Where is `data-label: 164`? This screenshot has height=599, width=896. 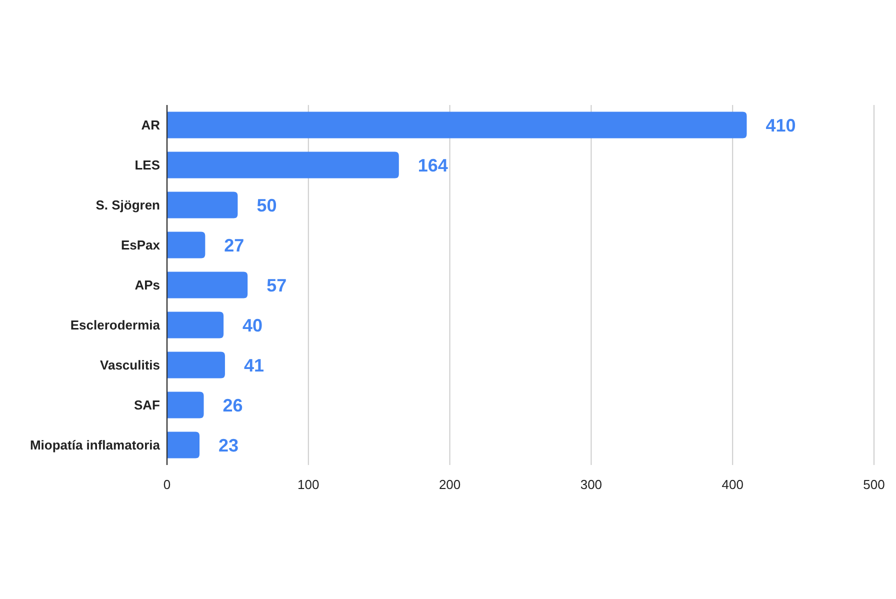 data-label: 164 is located at coordinates (433, 165).